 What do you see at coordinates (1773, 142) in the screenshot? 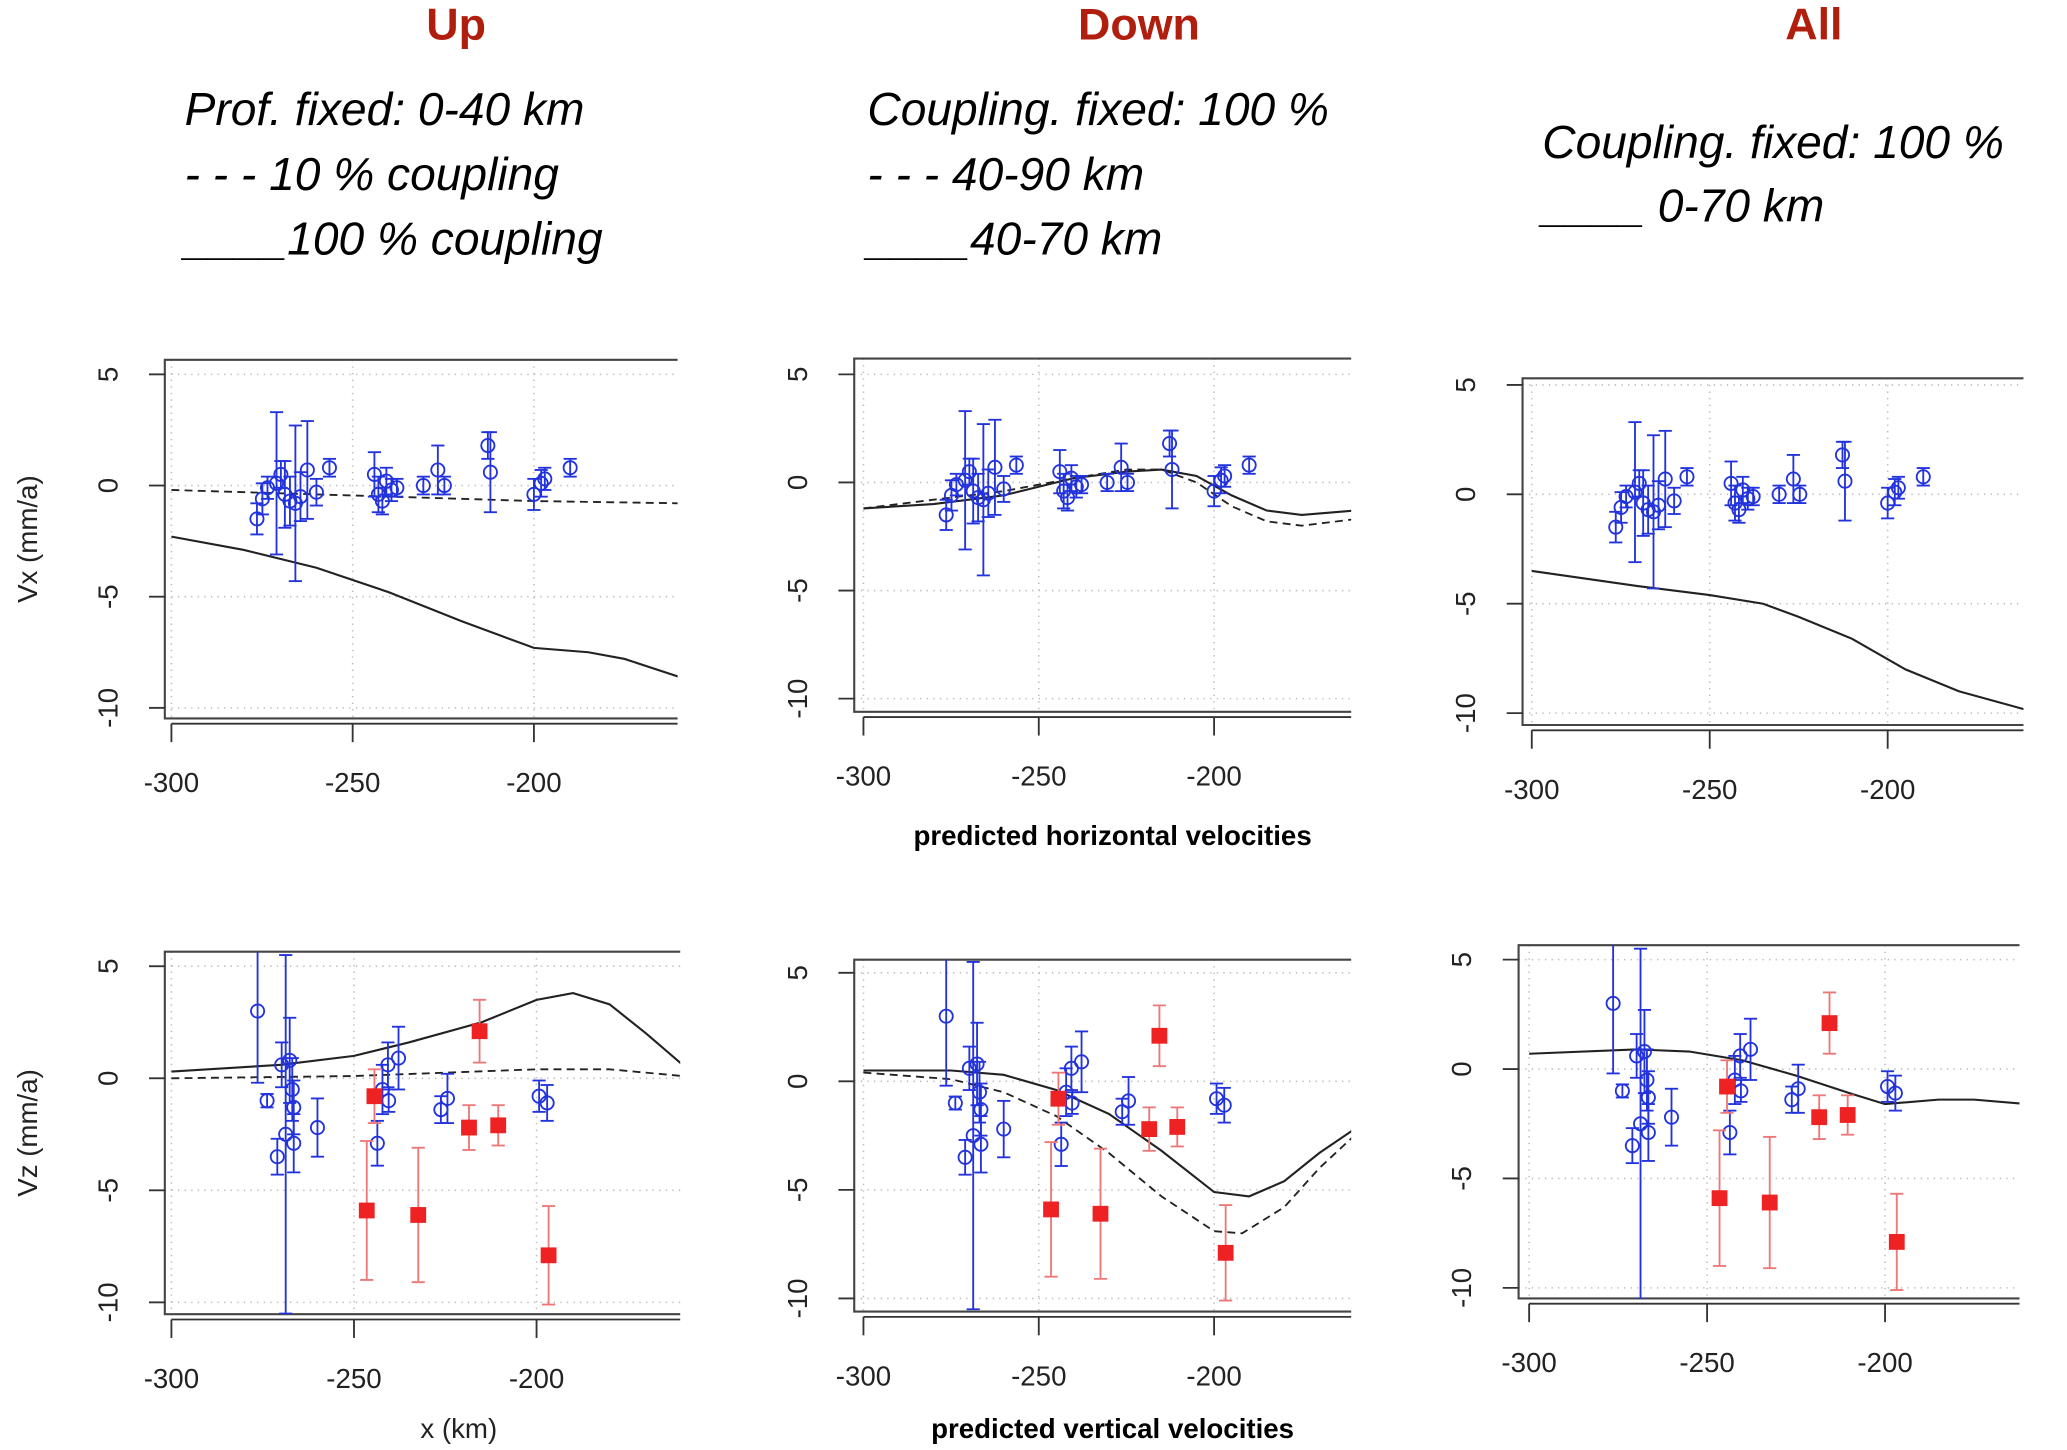
I see `all-legend-line-1: Coupling. fixed: 100 %` at bounding box center [1773, 142].